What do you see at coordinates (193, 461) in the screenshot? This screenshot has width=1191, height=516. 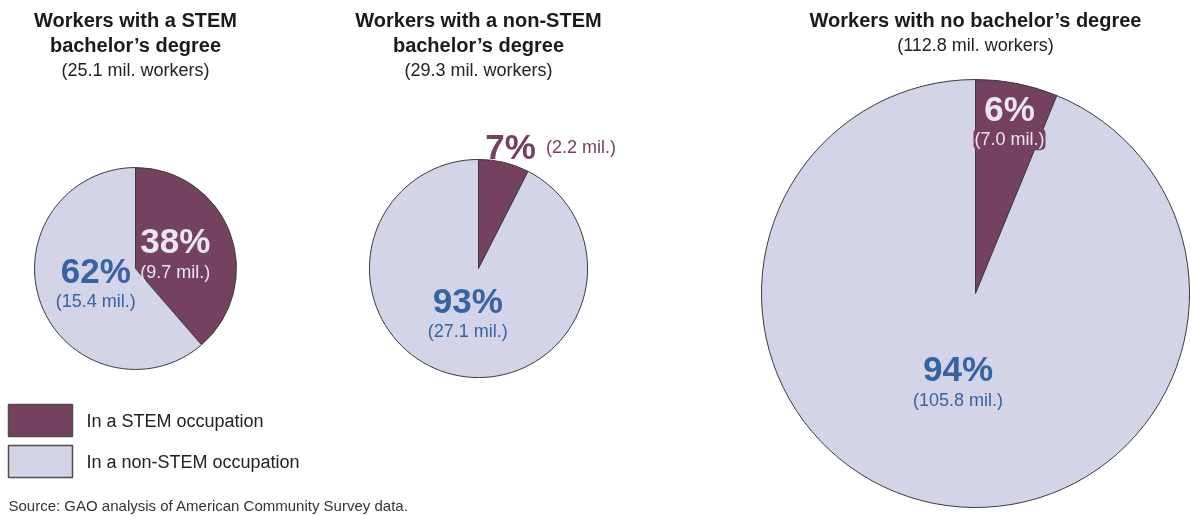 I see `legend-label: In a non-STEM occupation` at bounding box center [193, 461].